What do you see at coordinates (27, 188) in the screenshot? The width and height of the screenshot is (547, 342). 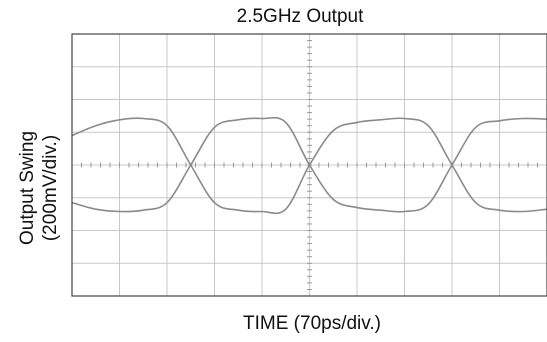 I see `y-axis-label-line-1: Output Swing` at bounding box center [27, 188].